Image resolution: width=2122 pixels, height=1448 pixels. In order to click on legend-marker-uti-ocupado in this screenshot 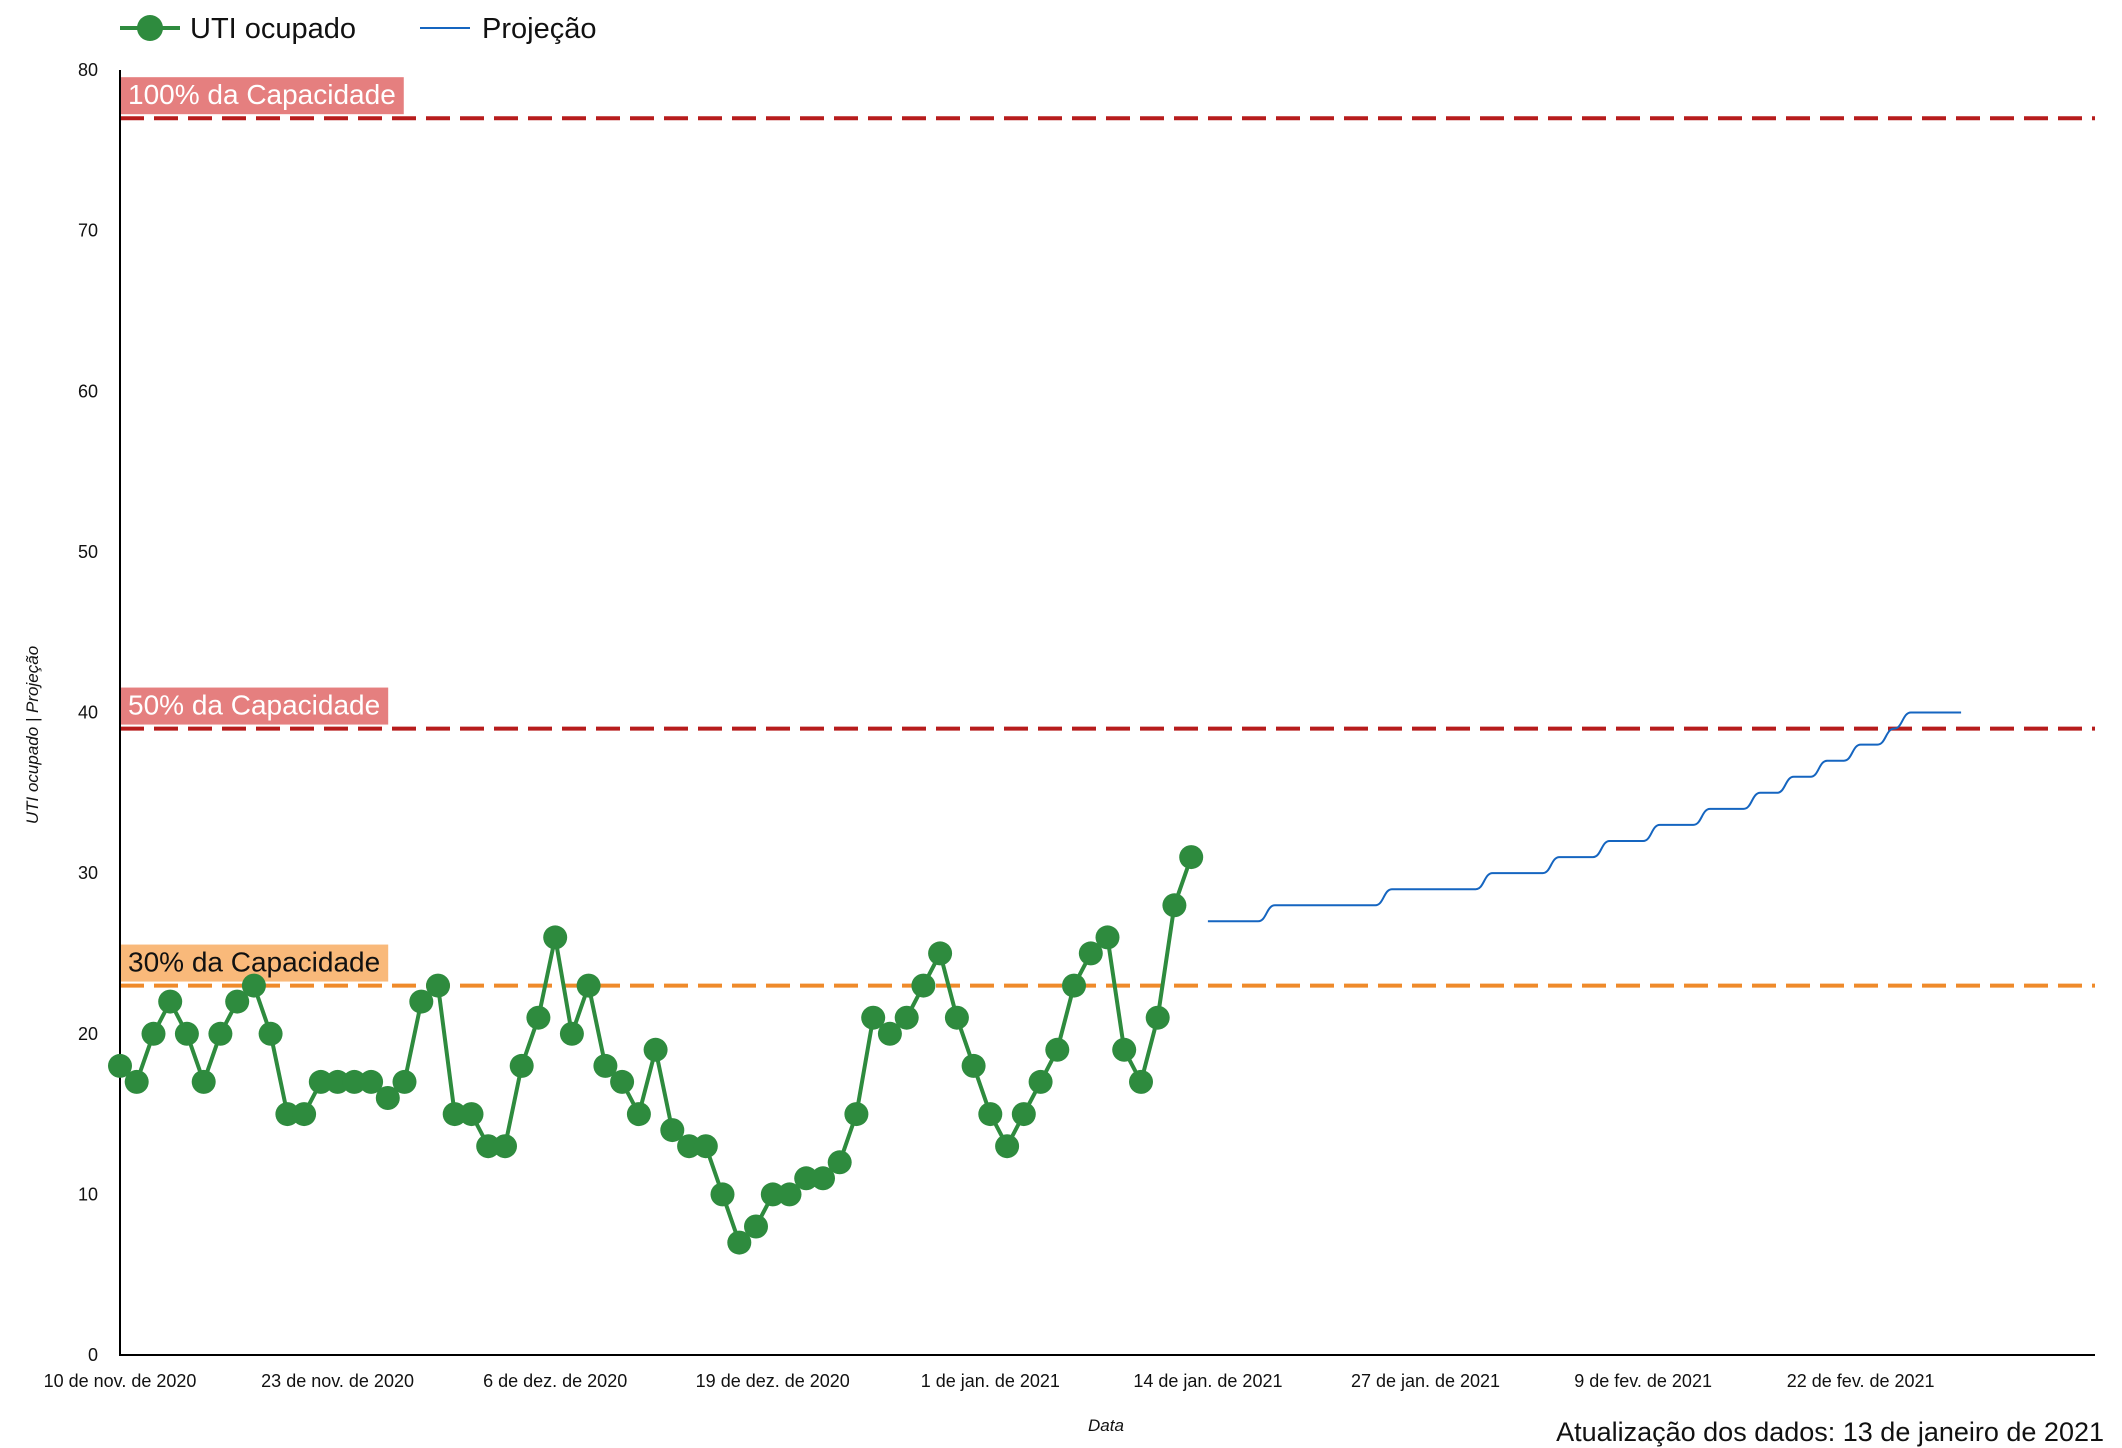, I will do `click(150, 28)`.